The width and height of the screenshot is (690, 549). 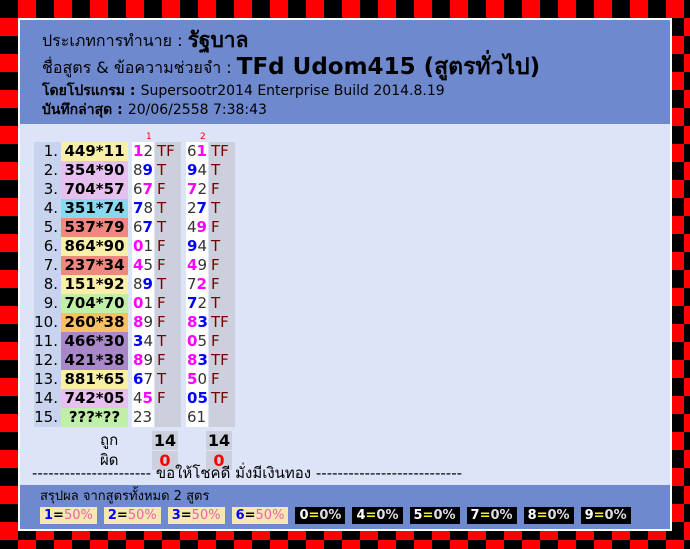 I want to click on row-number: 449*11, so click(x=94, y=151).